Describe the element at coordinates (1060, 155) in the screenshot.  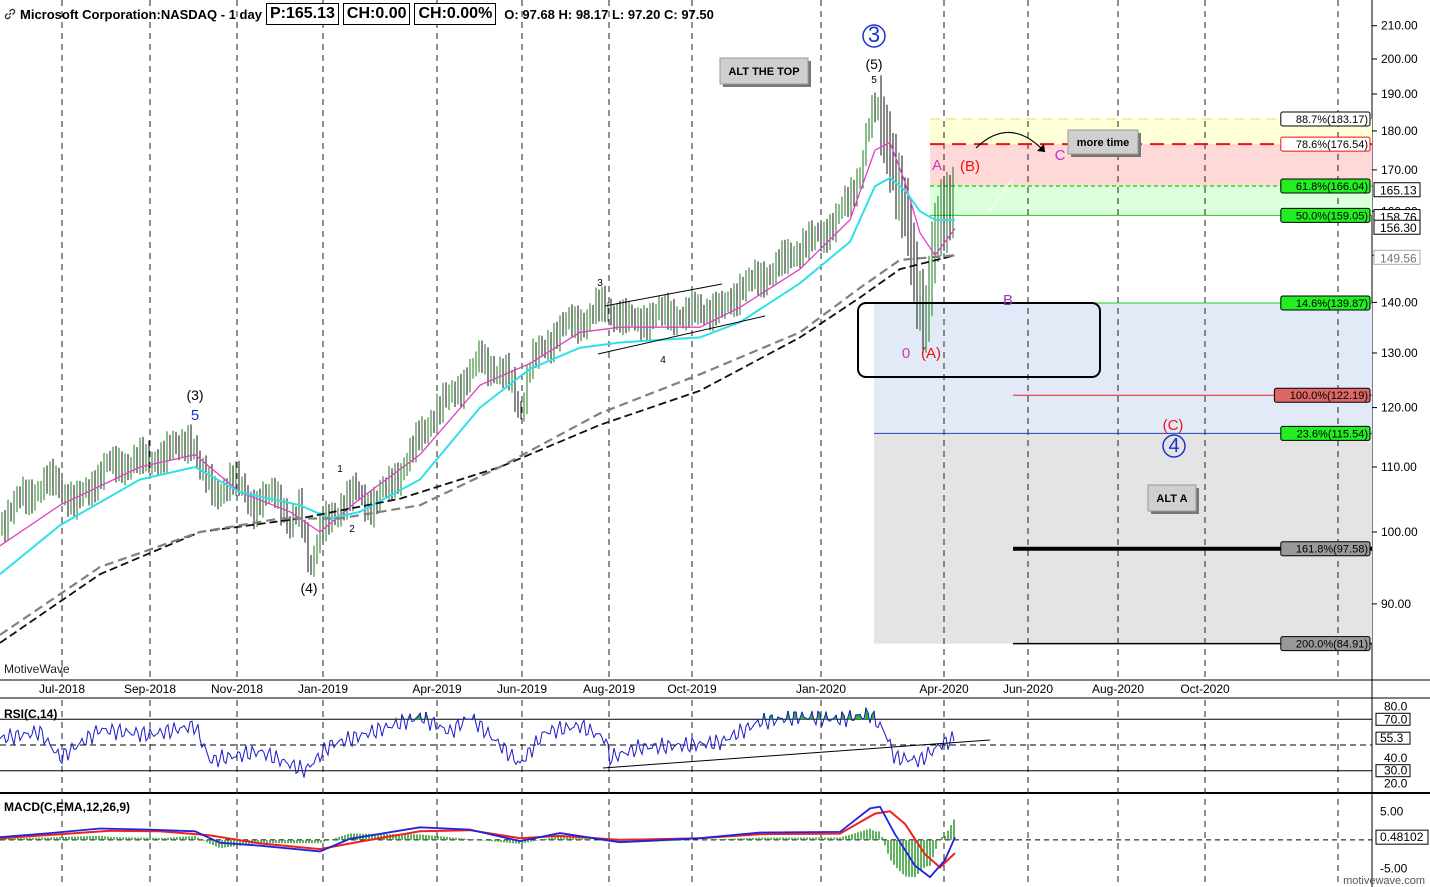
I see `wave-label: C` at that location.